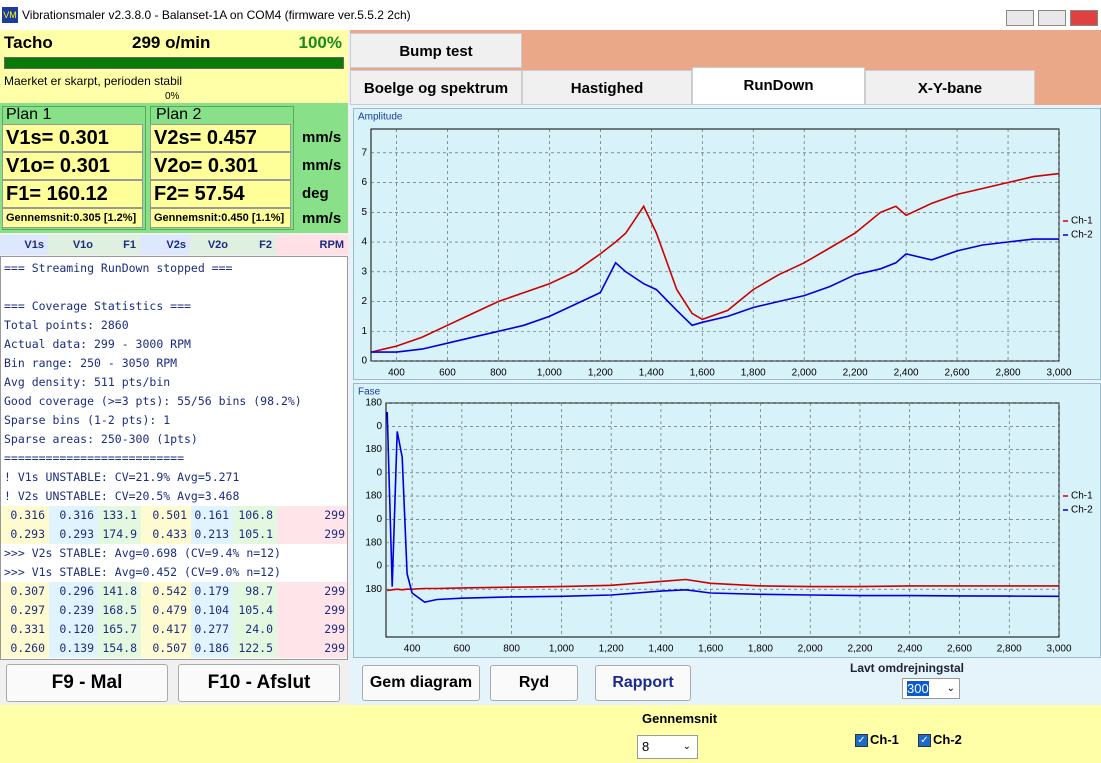 The width and height of the screenshot is (1101, 763). Describe the element at coordinates (1084, 18) in the screenshot. I see `close-button` at that location.